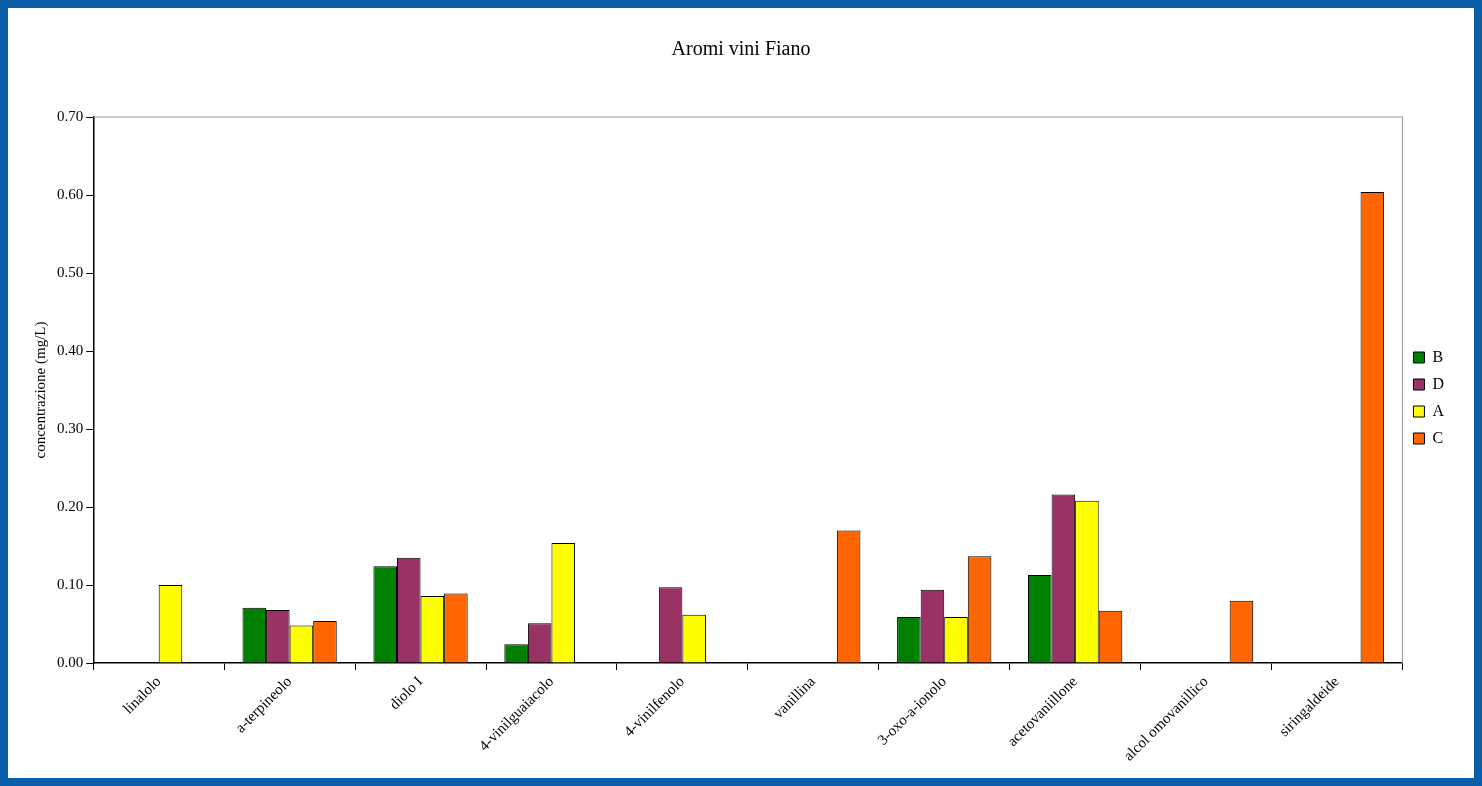 This screenshot has height=786, width=1482. I want to click on y-tick-label: 0.20, so click(70, 505).